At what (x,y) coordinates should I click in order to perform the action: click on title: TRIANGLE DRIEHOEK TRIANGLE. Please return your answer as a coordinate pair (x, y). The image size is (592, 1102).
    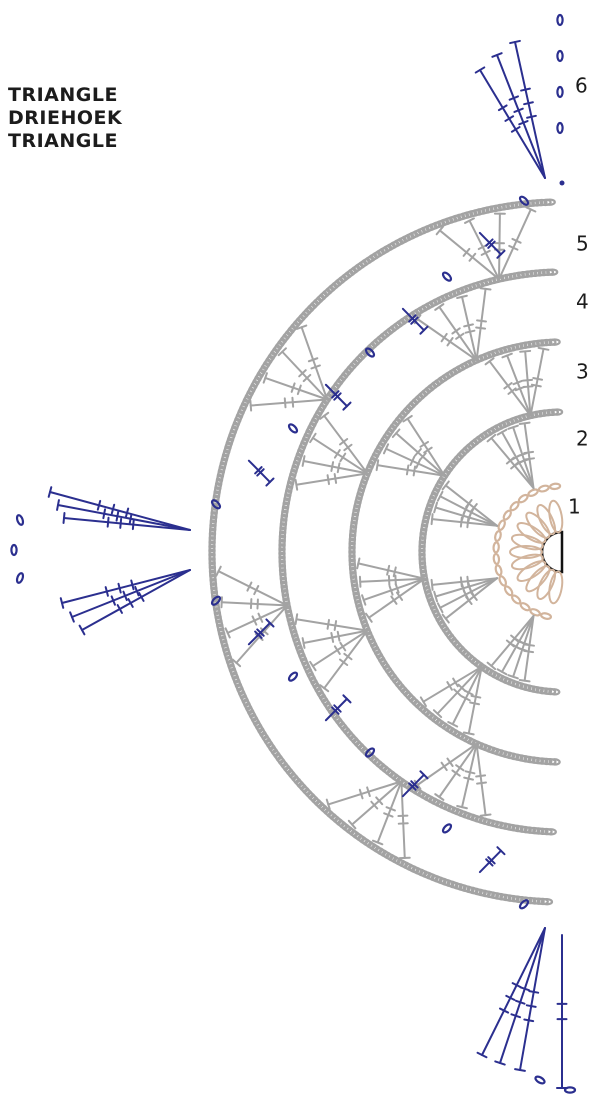
    Looking at the image, I should click on (65, 118).